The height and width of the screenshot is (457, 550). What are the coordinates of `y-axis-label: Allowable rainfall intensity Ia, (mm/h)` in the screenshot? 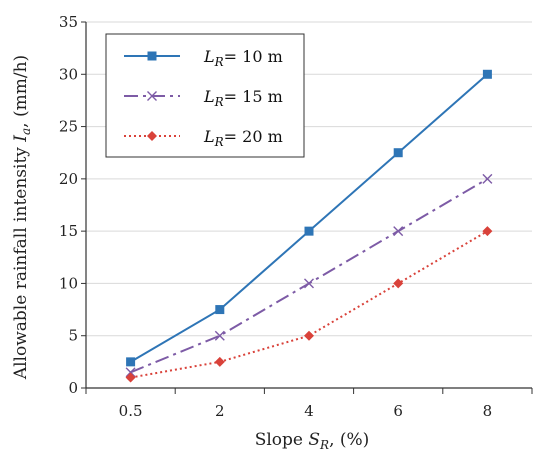 It's located at (22, 217).